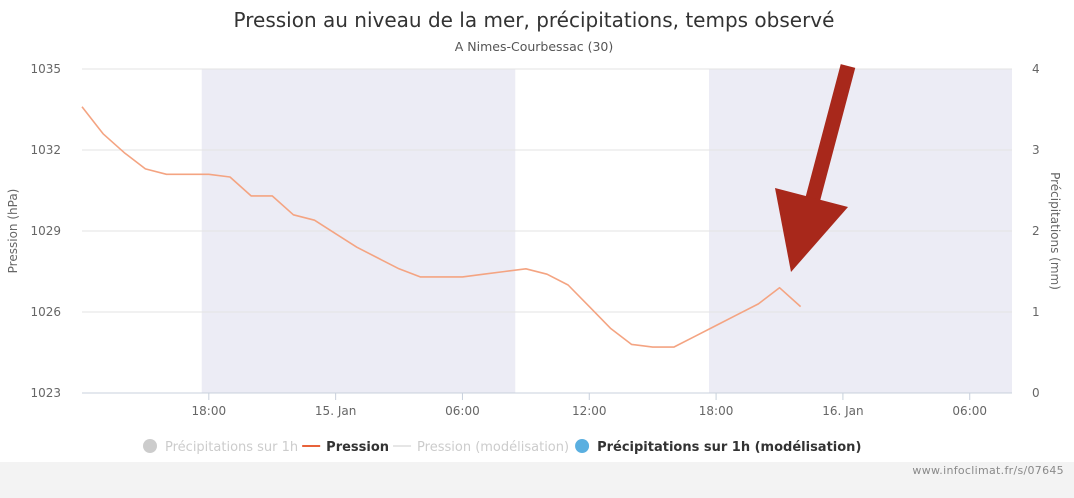  Describe the element at coordinates (335, 411) in the screenshot. I see `x-tick-label: 15. Jan` at that location.